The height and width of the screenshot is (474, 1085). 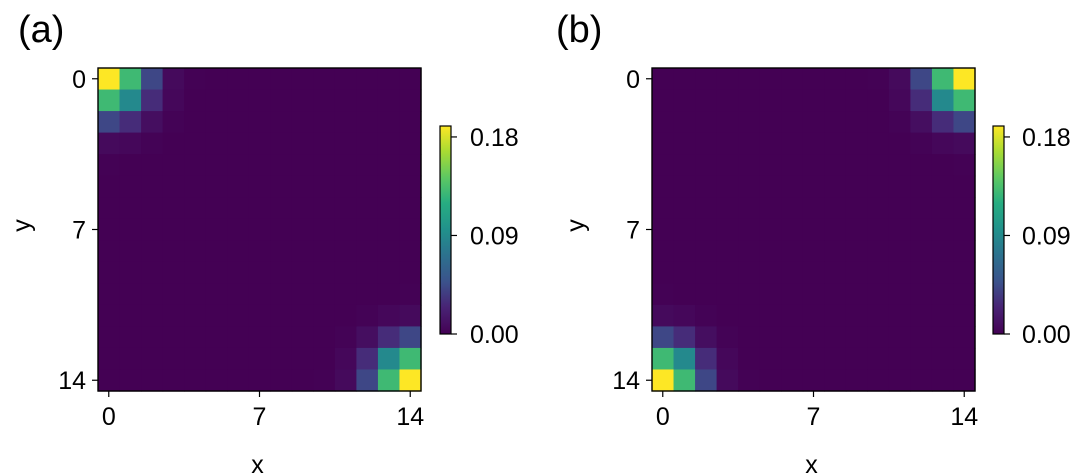 I want to click on y-tick-label: 0, so click(x=633, y=80).